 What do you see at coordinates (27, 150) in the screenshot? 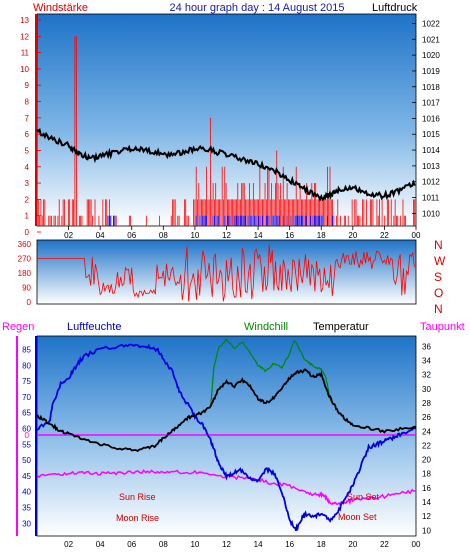
I see `wind-tick-label: 5` at bounding box center [27, 150].